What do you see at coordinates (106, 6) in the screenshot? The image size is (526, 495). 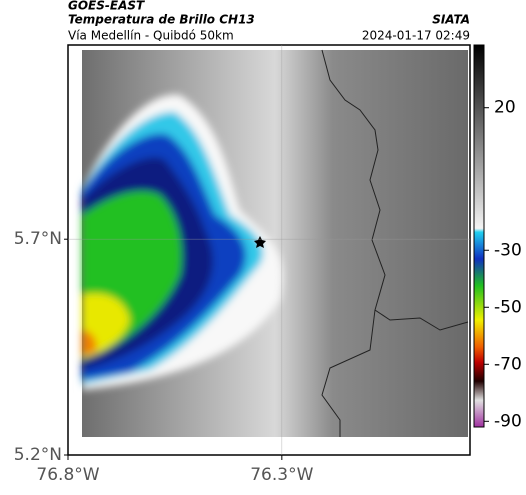 I see `source: GOES-EAST` at bounding box center [106, 6].